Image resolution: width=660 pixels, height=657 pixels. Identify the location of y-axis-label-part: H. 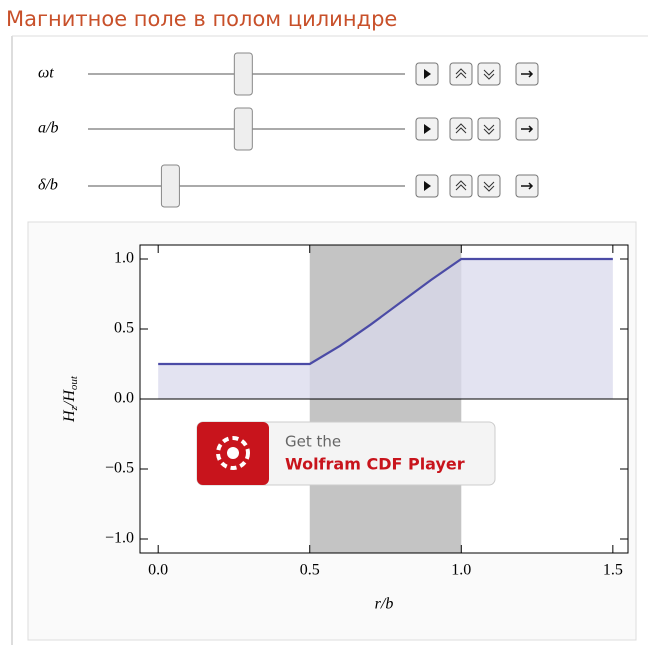
(69, 416).